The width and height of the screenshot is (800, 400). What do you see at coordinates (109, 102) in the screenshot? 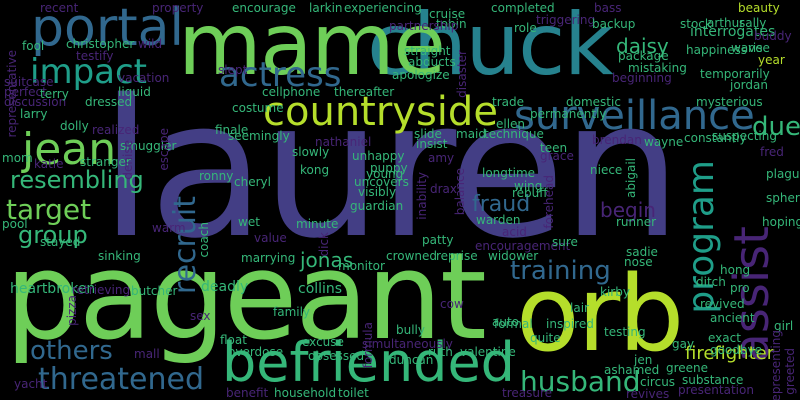
I see `word-dressed: dressed` at bounding box center [109, 102].